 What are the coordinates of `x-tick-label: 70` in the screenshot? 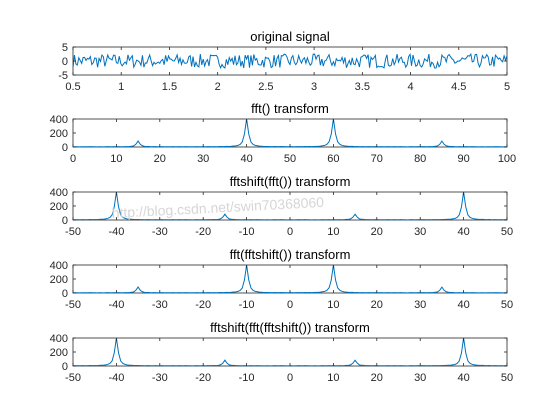 It's located at (377, 159).